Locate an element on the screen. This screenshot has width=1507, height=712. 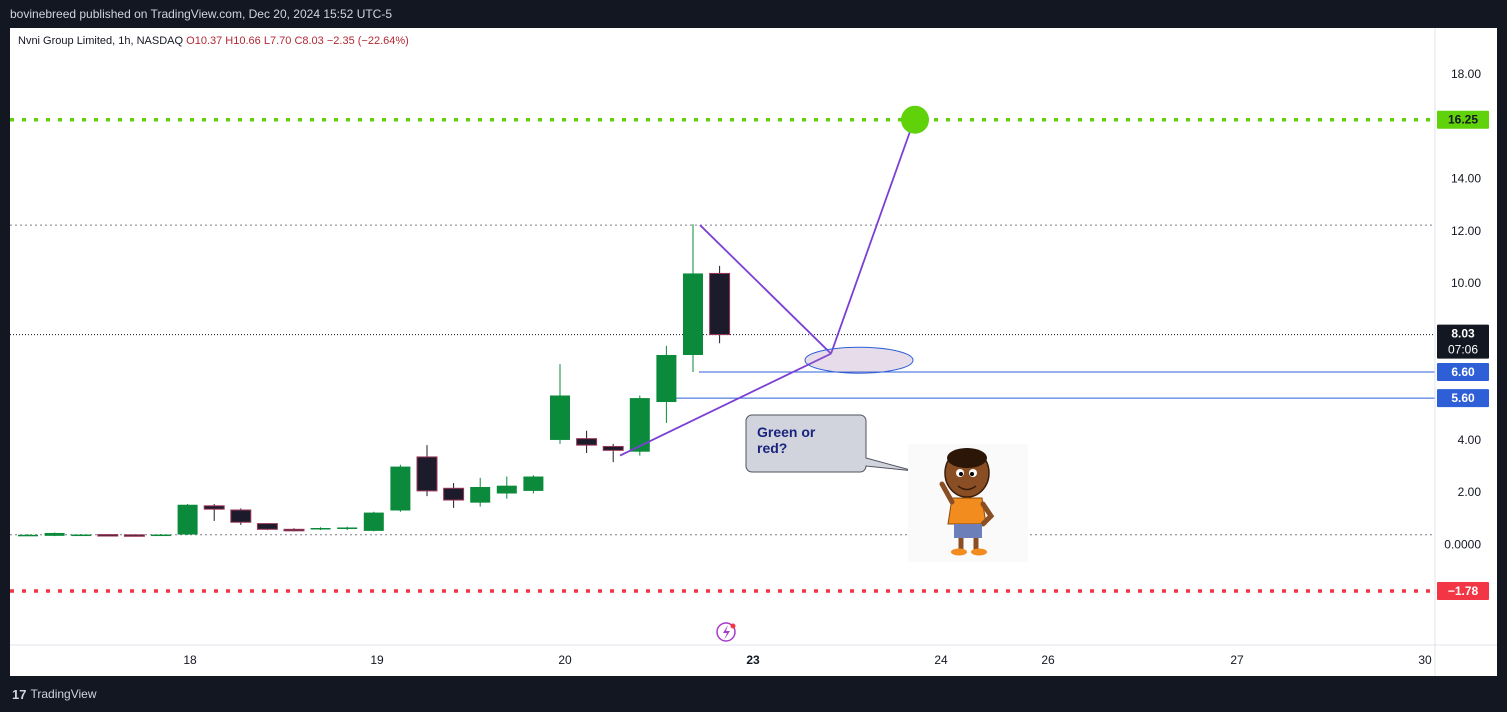
footer-bar: 17 TradingView is located at coordinates (753, 694).